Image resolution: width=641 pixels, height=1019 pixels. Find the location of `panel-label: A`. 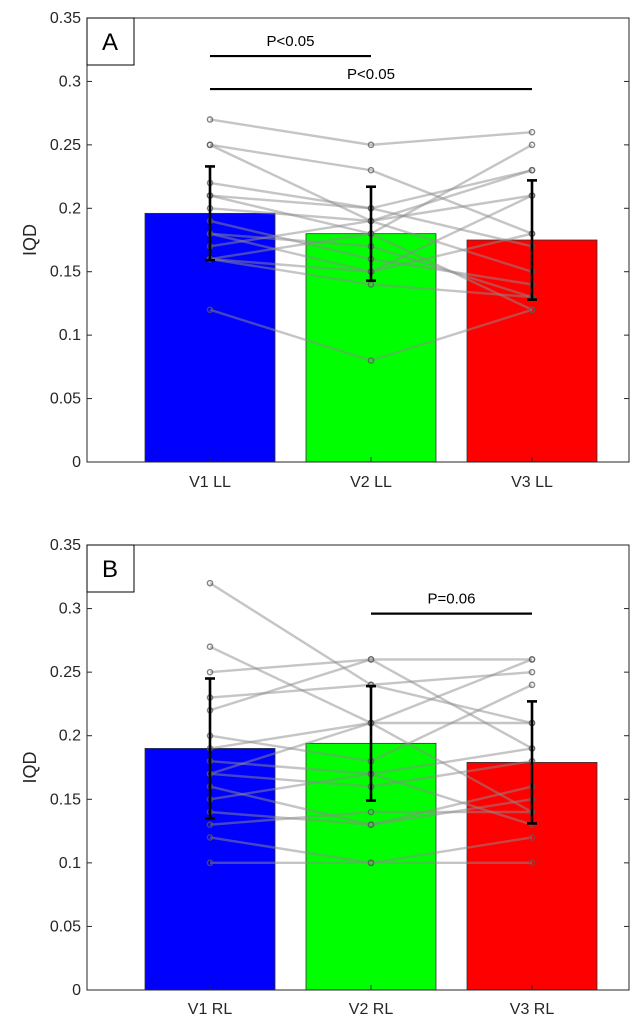

panel-label: A is located at coordinates (110, 42).